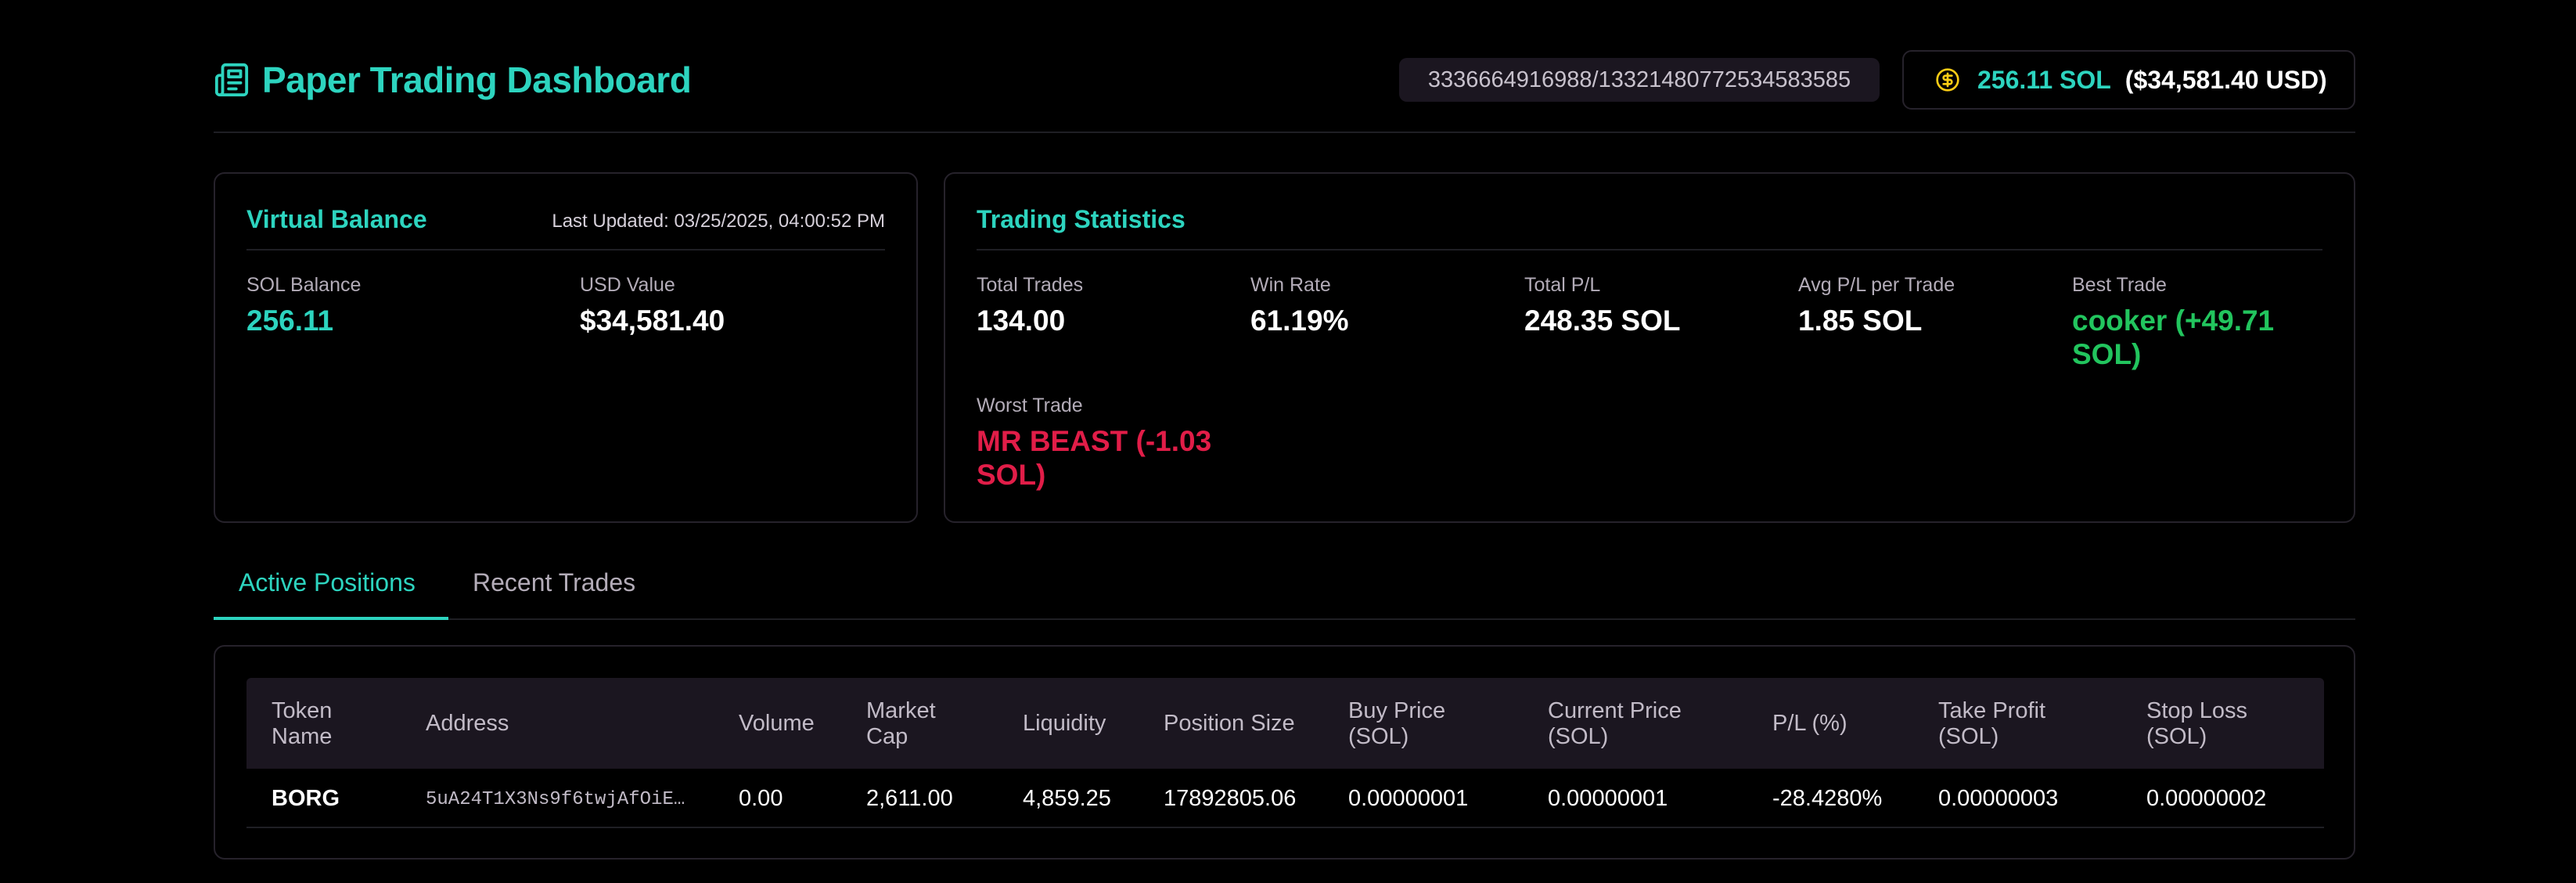  I want to click on column-header: Take Profit (SOL), so click(1992, 724).